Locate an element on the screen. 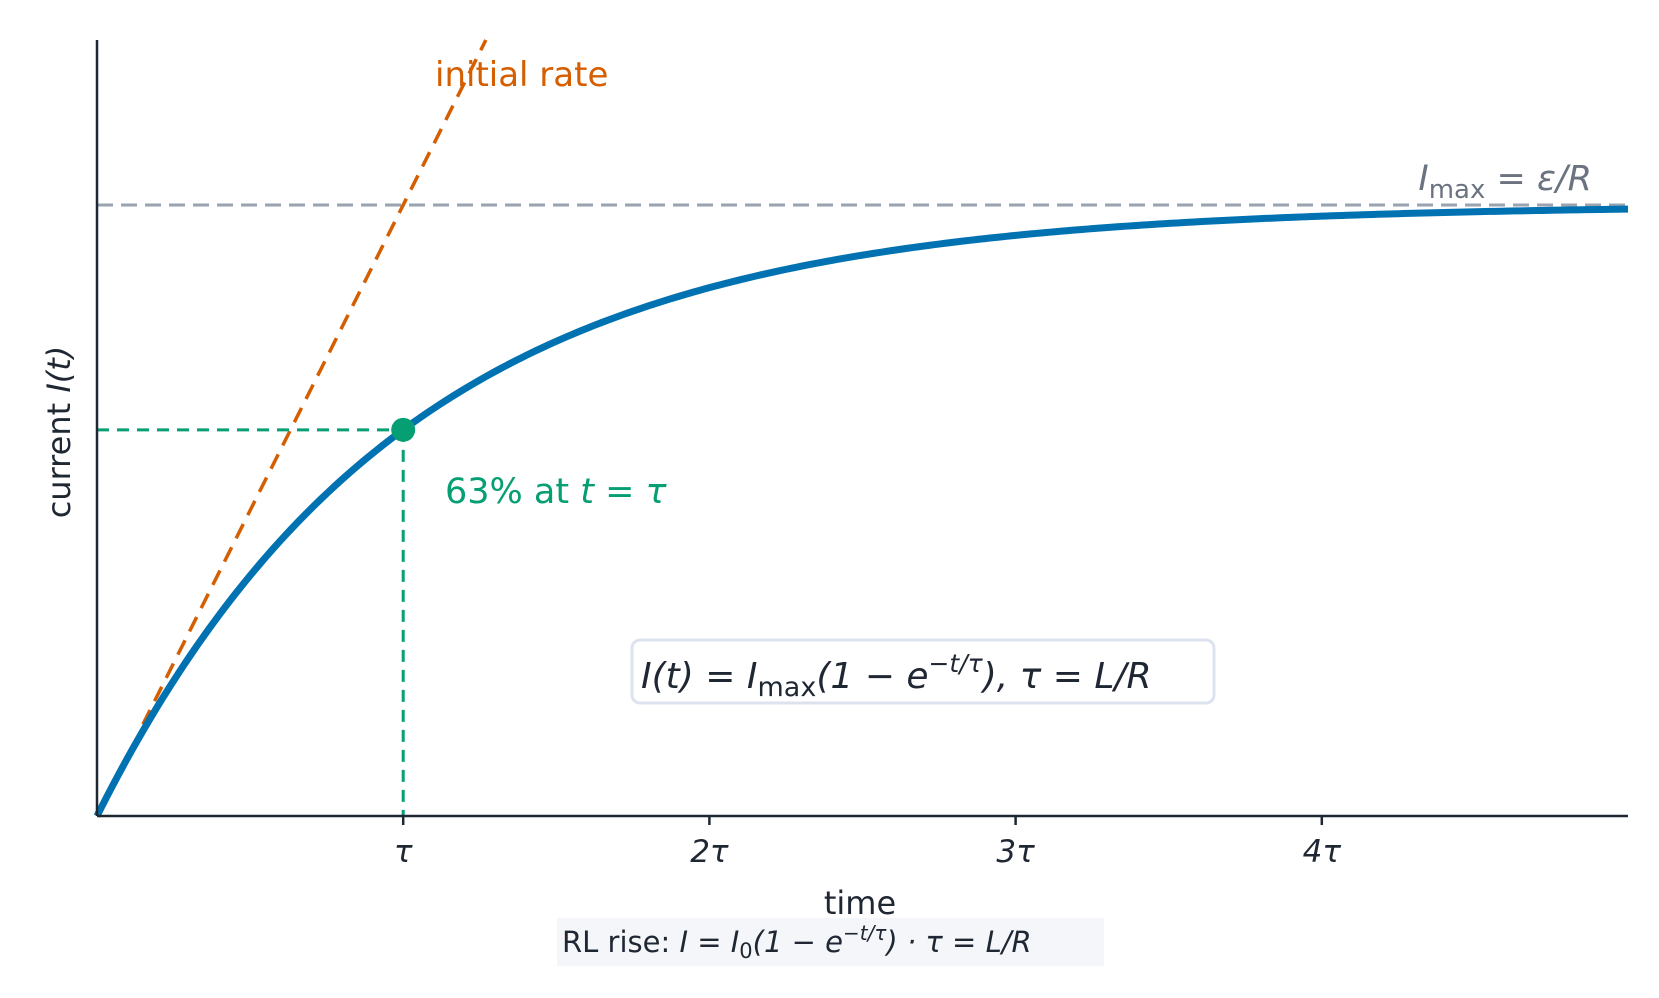 The width and height of the screenshot is (1659, 998). x-tick-label: 2τ is located at coordinates (709, 852).